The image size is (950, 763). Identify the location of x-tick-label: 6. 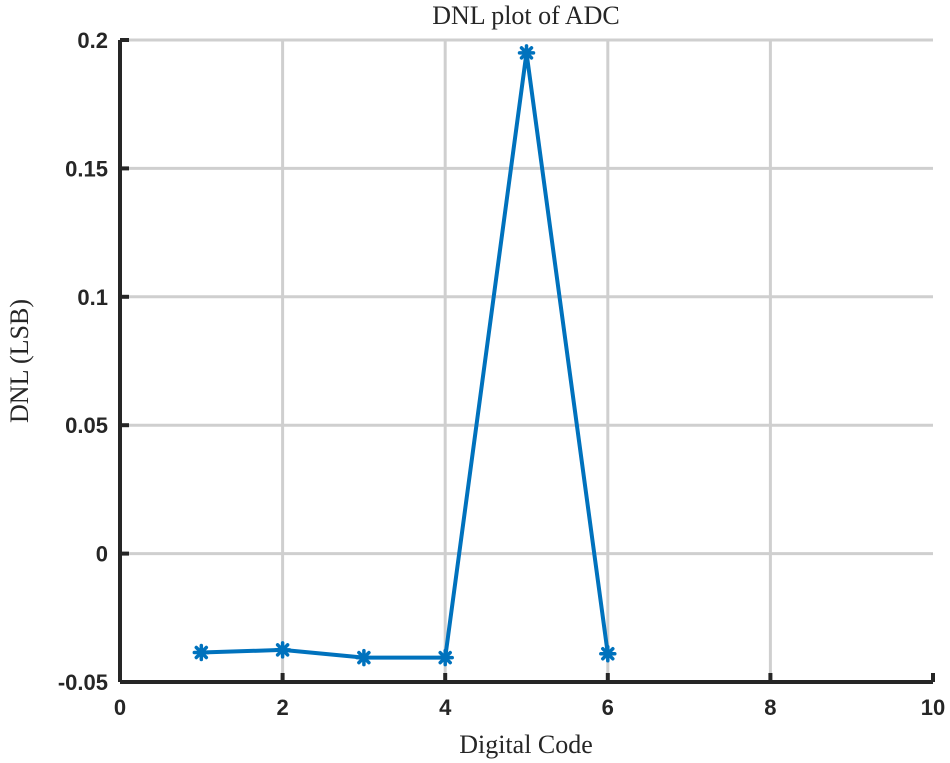
(608, 707).